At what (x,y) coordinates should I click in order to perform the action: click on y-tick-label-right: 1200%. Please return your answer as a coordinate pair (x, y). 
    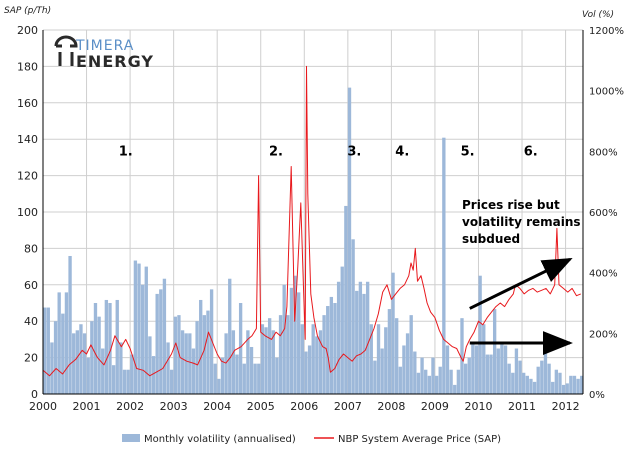
    Looking at the image, I should click on (606, 31).